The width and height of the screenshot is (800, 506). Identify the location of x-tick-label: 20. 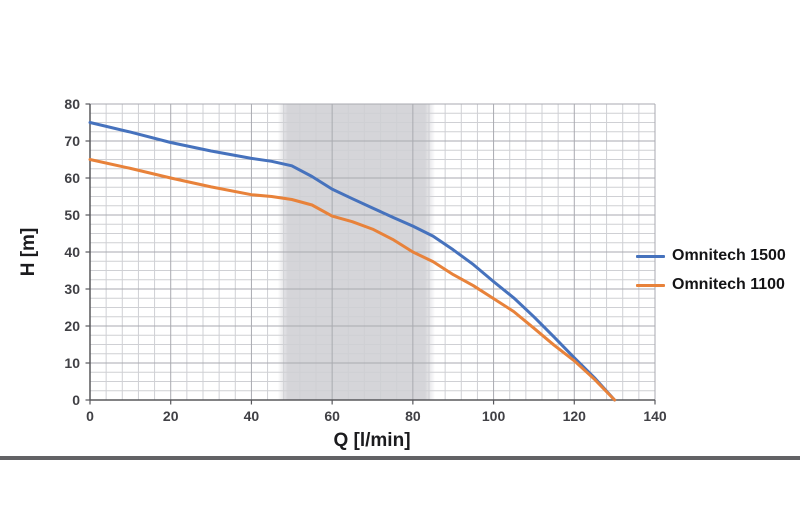
(171, 416).